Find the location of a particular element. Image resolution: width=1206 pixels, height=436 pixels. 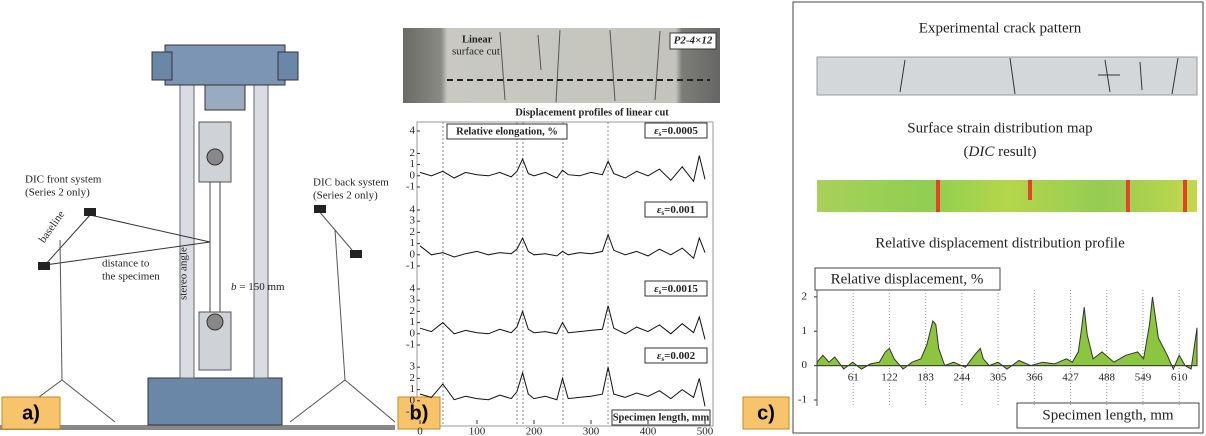

title: Surface strain distribution map is located at coordinates (999, 128).